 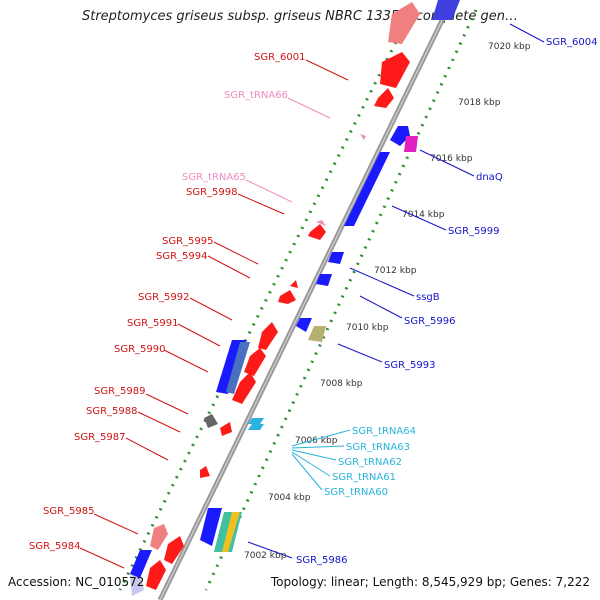 What do you see at coordinates (212, 192) in the screenshot?
I see `gene-label: SGR_5998` at bounding box center [212, 192].